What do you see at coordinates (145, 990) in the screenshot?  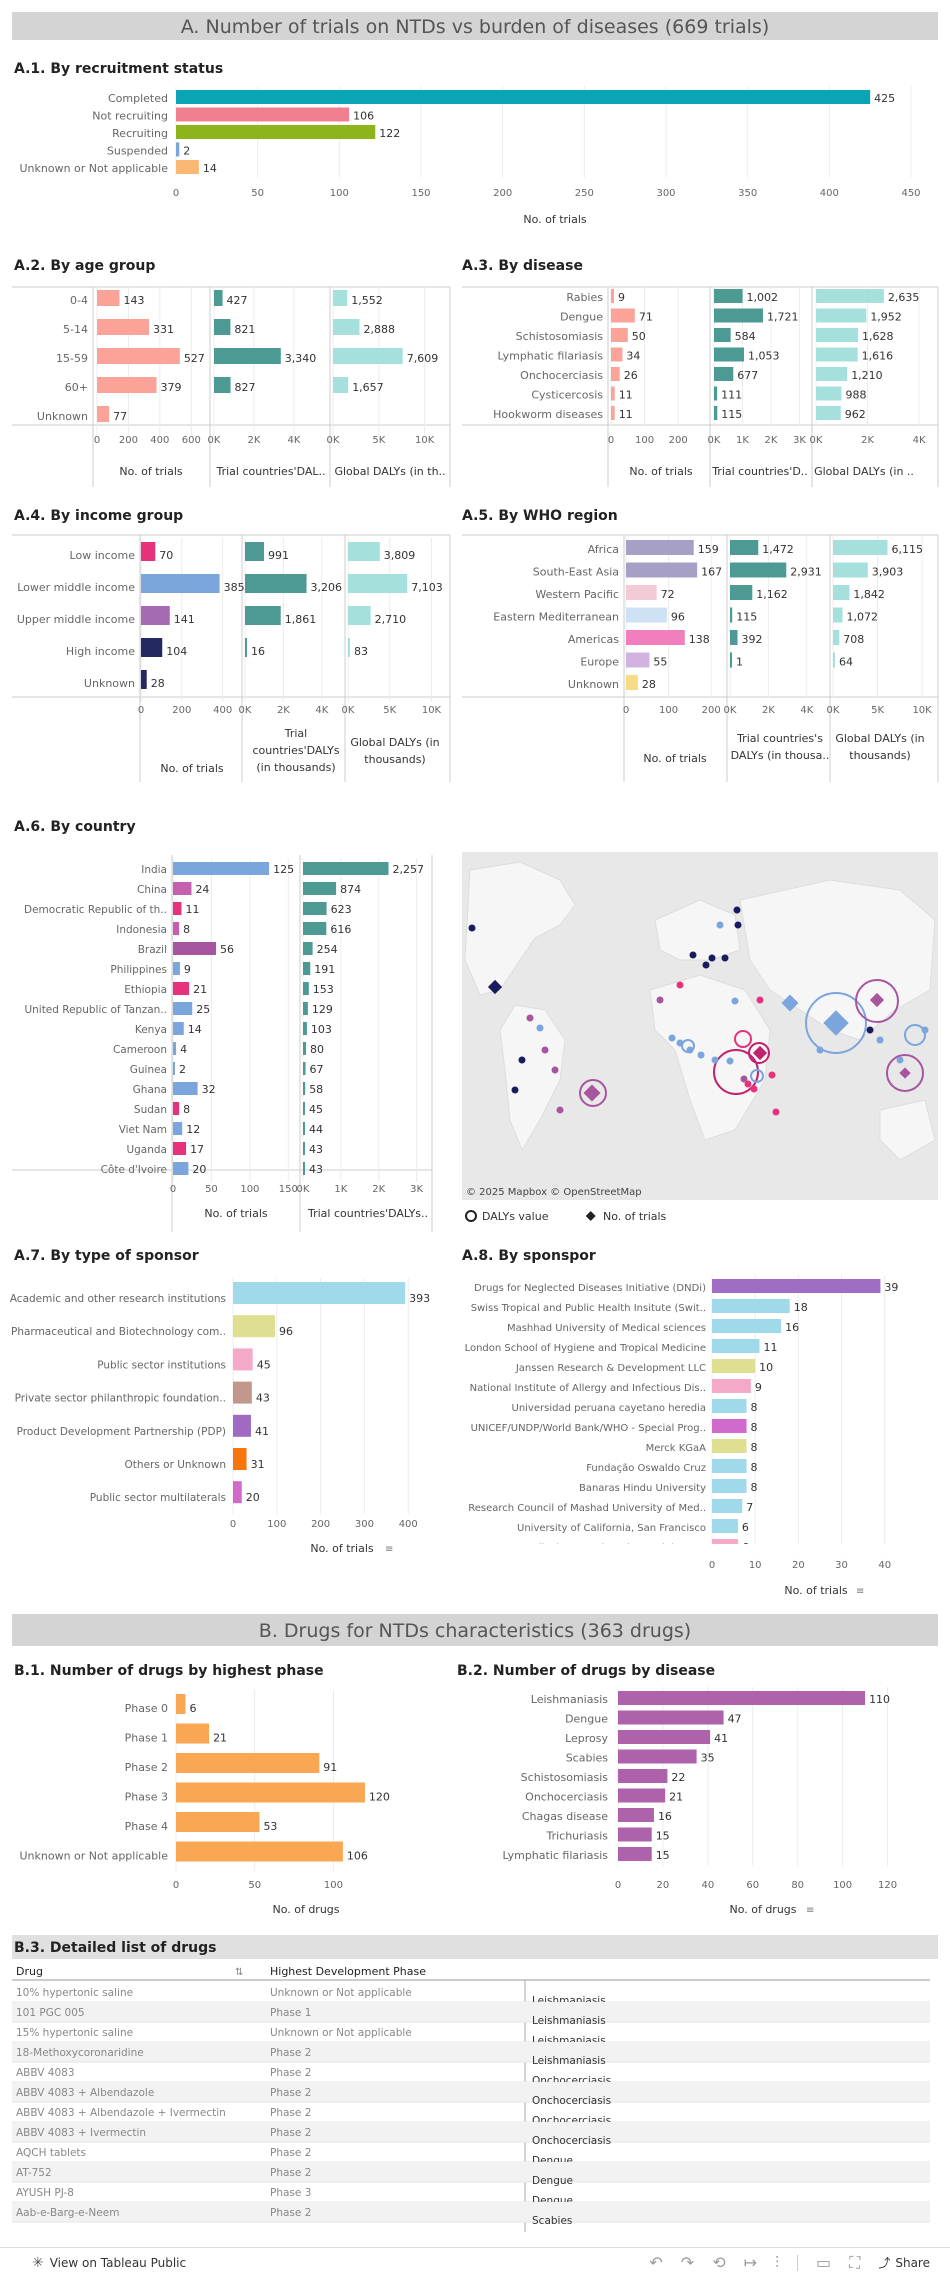 I see `a6-trials-category-label: Ethiopia` at bounding box center [145, 990].